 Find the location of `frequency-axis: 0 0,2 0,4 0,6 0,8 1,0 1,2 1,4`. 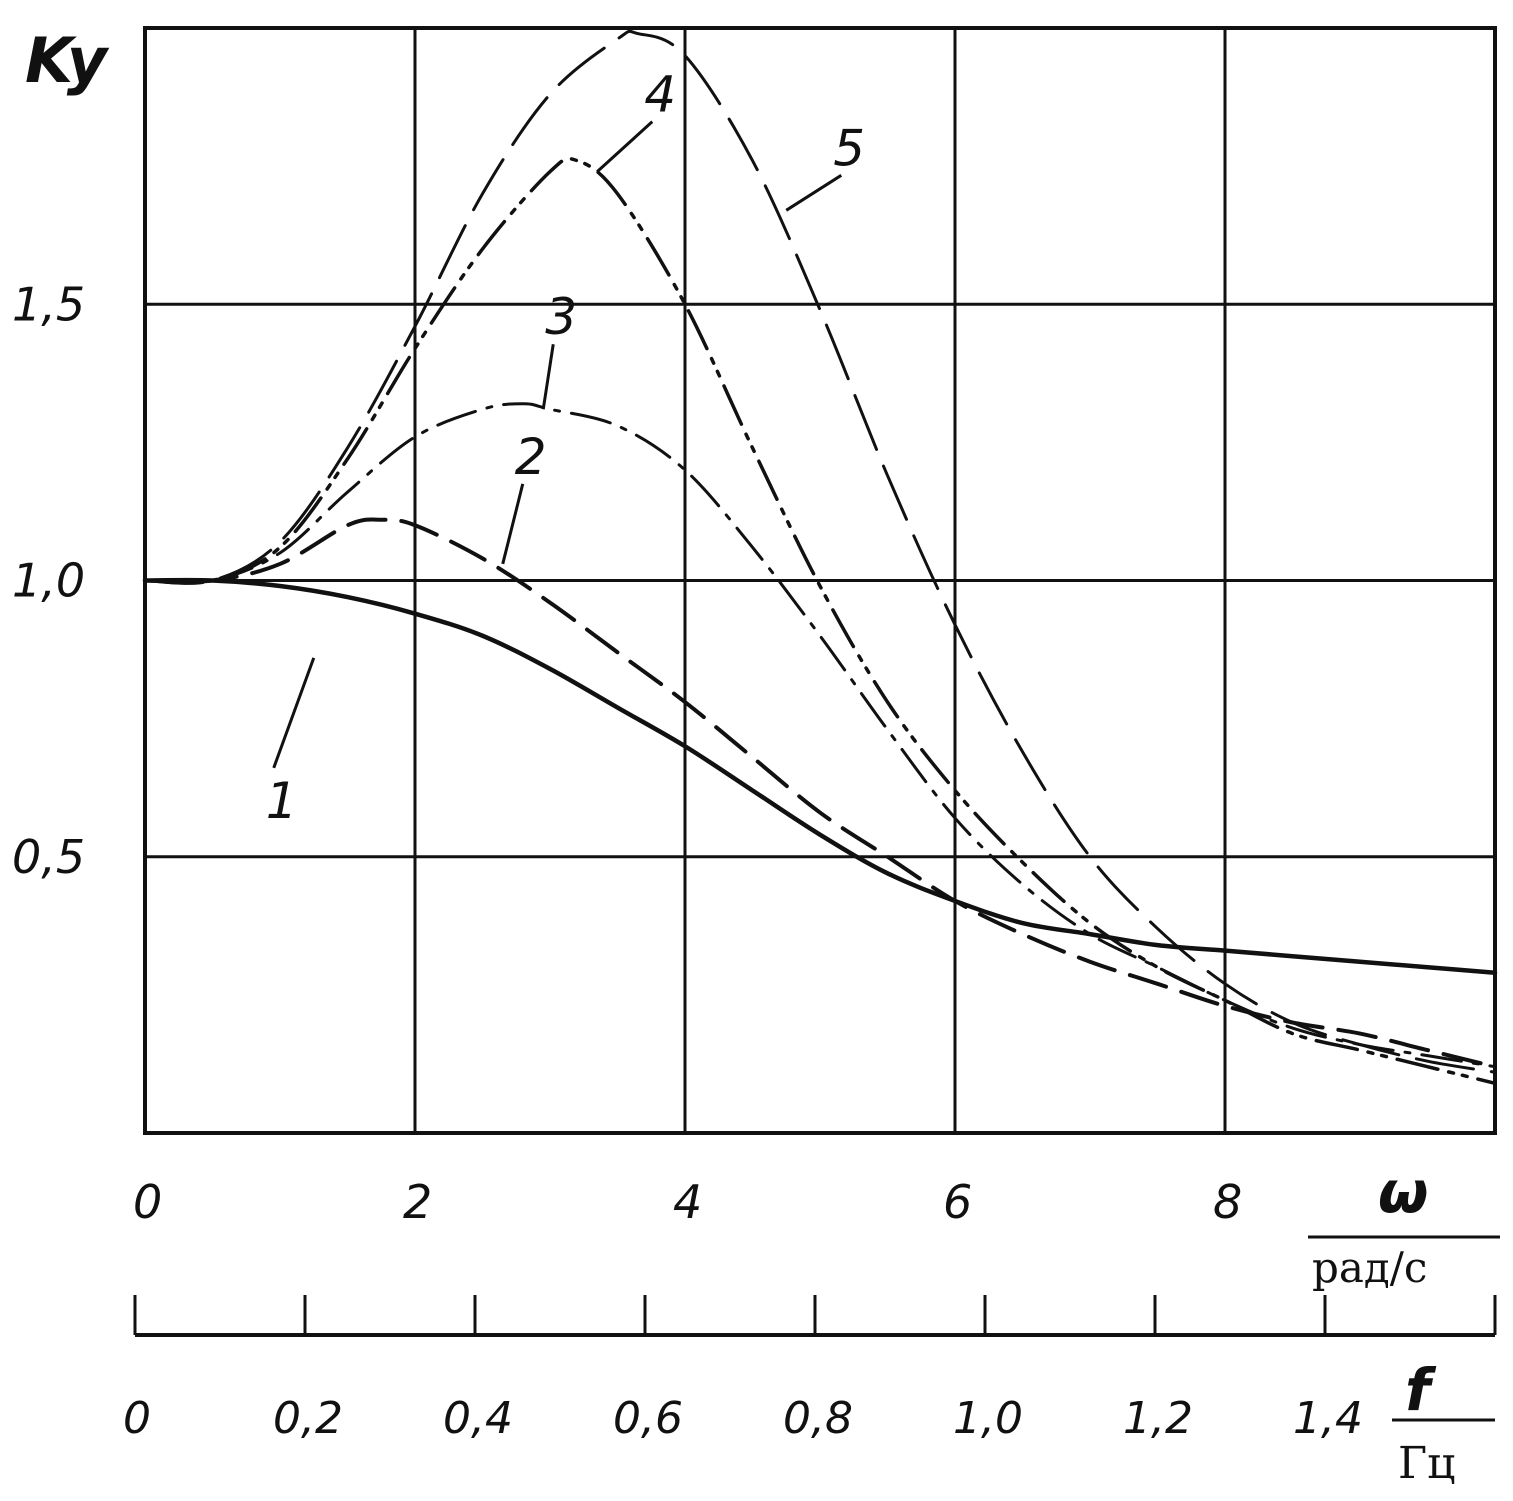

frequency-axis: 0 0,2 0,4 0,6 0,8 1,0 1,2 1,4 is located at coordinates (810, 1369).